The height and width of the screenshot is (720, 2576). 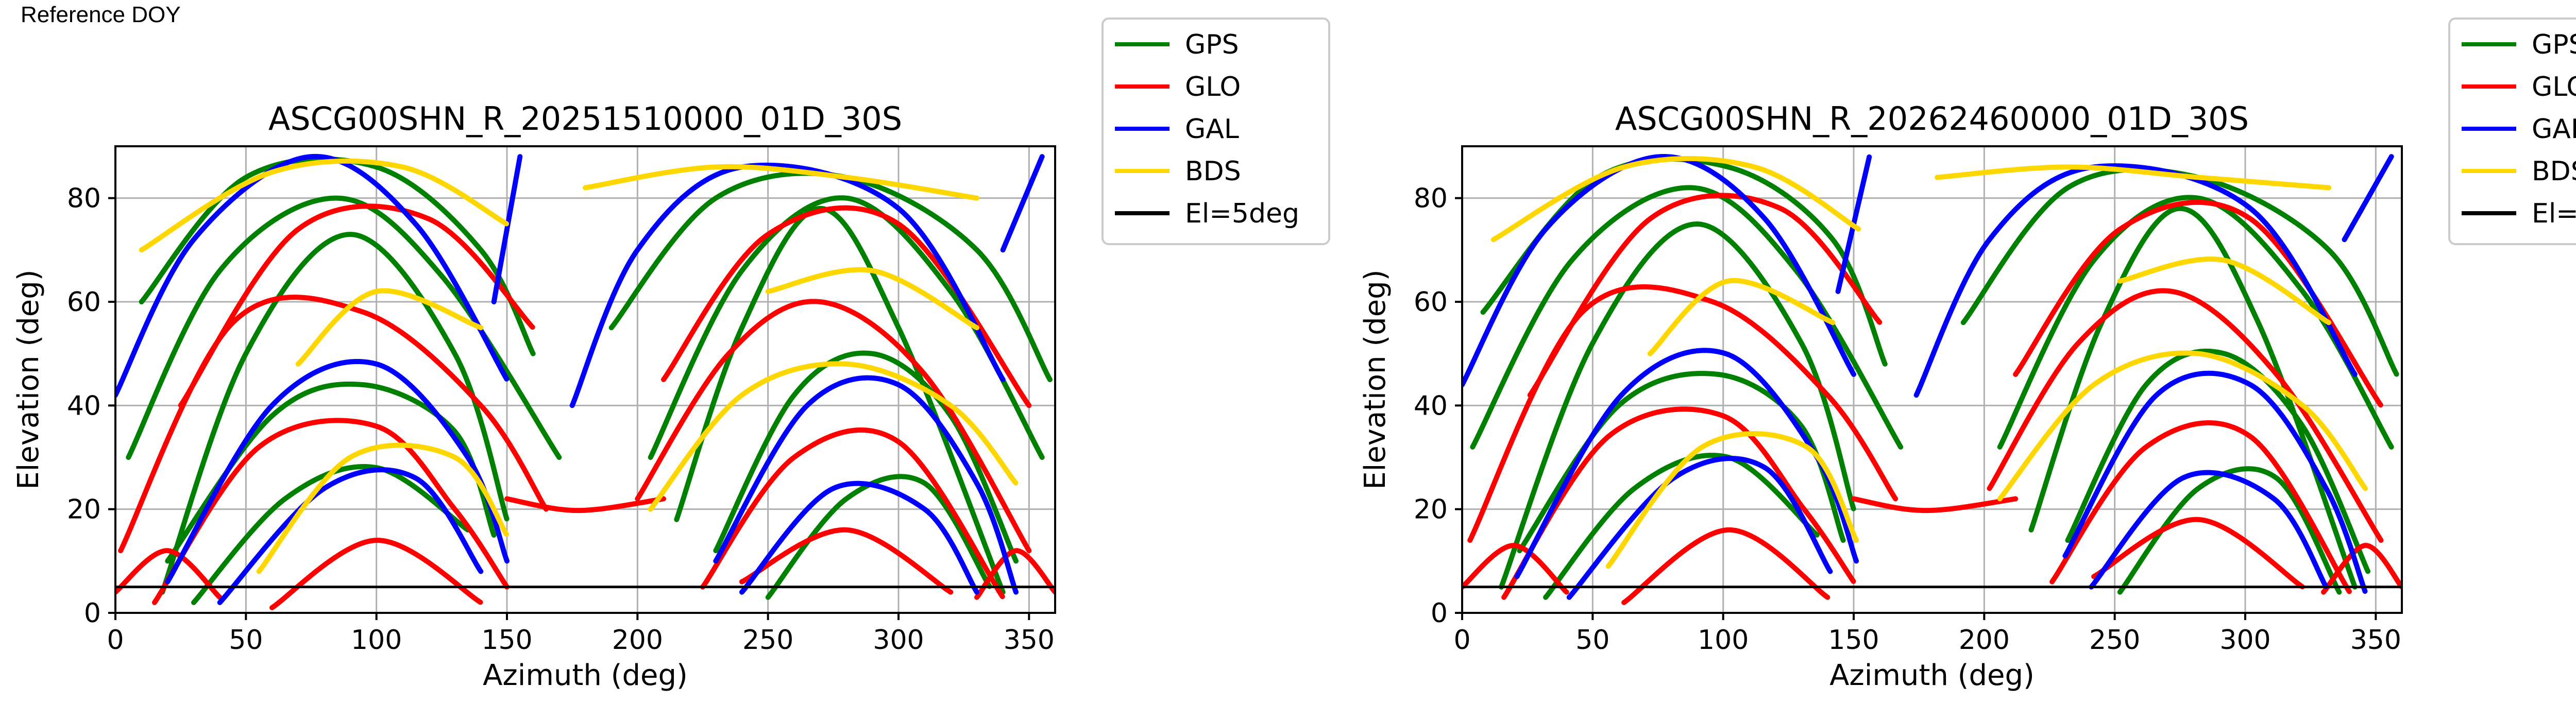 What do you see at coordinates (2554, 213) in the screenshot?
I see `legend-label: El=5deg` at bounding box center [2554, 213].